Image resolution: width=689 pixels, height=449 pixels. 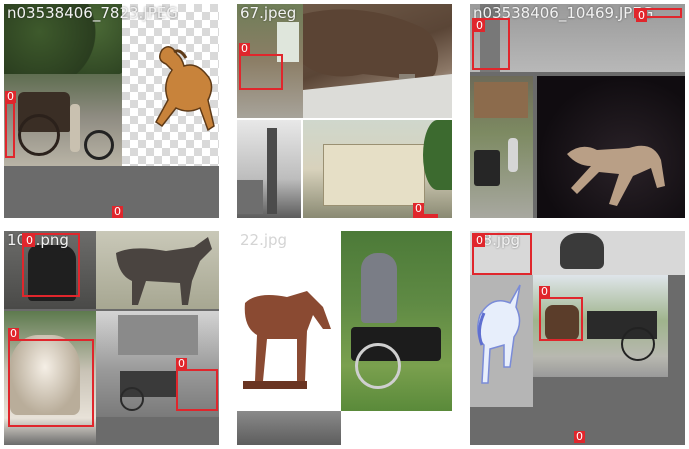 I want to click on photo-trees-bw, so click(x=289, y=428).